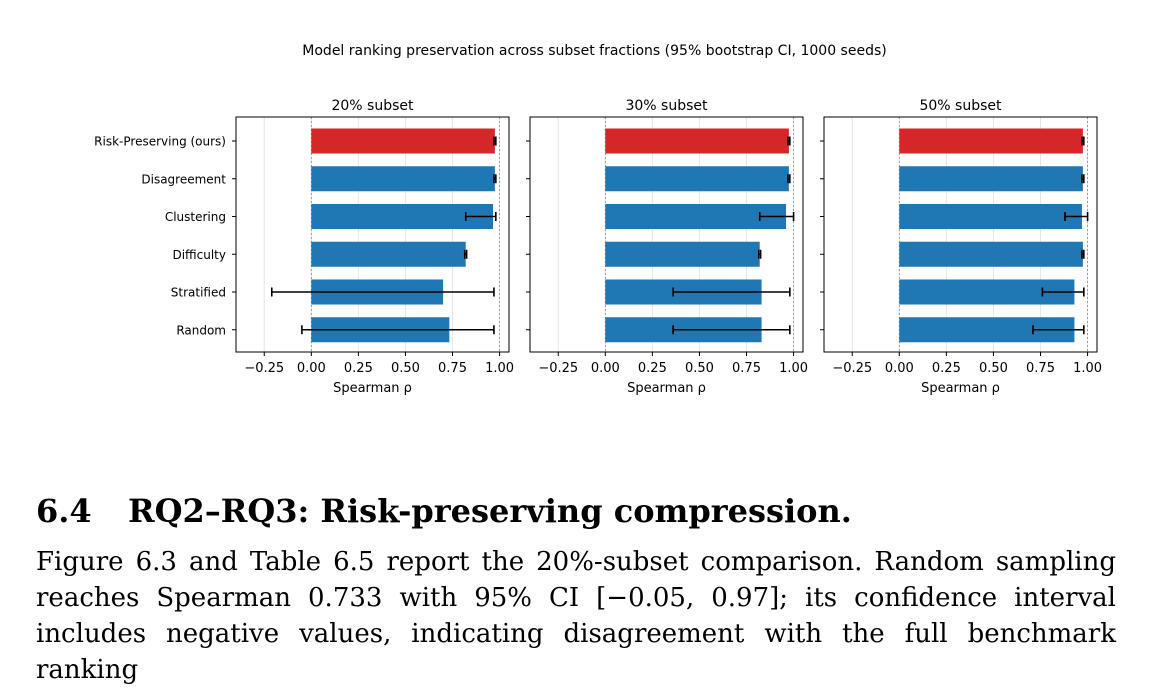 Image resolution: width=1149 pixels, height=688 pixels. What do you see at coordinates (201, 330) in the screenshot?
I see `y-tick-label: Random` at bounding box center [201, 330].